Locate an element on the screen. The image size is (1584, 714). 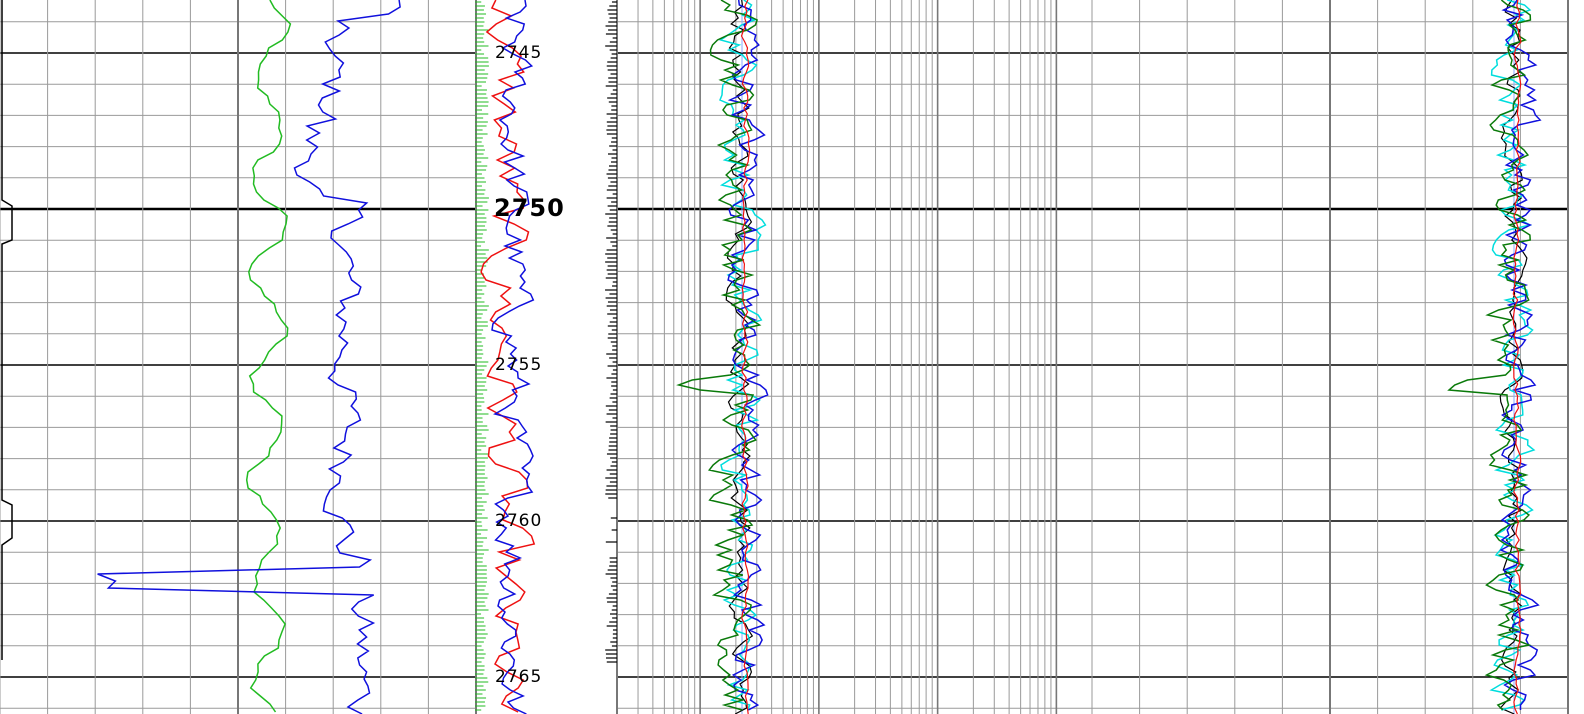
cyan-curve is located at coordinates (1512, 355).